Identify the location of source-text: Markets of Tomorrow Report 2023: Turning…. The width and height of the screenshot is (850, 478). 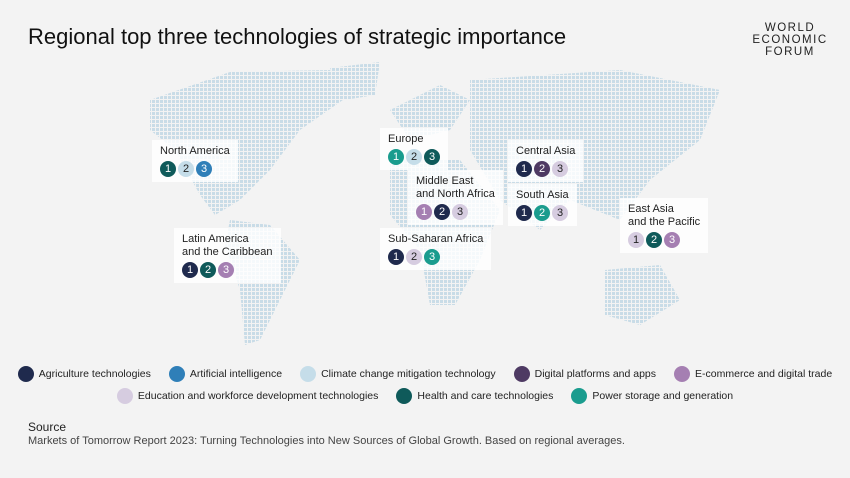
(326, 441).